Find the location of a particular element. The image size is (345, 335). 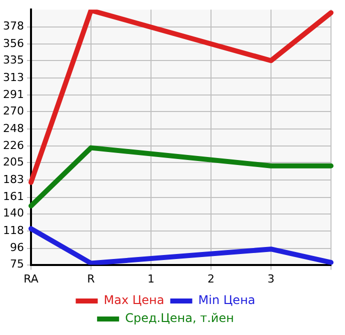

x-tick-label: 1 is located at coordinates (150, 279).